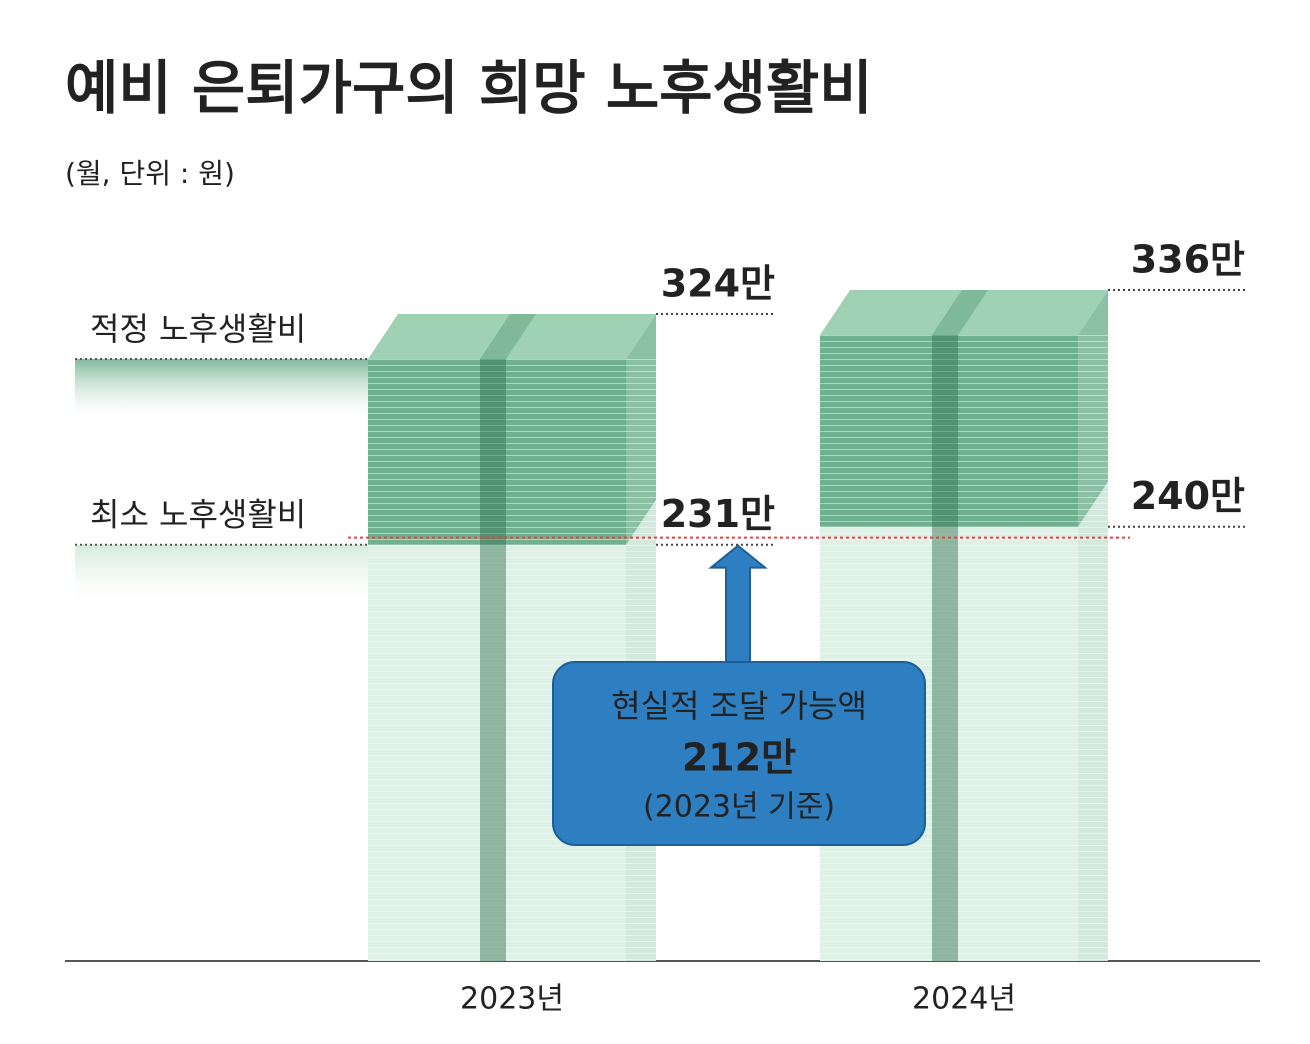 This screenshot has width=1310, height=1044. I want to click on value-label: 240만, so click(1188, 496).